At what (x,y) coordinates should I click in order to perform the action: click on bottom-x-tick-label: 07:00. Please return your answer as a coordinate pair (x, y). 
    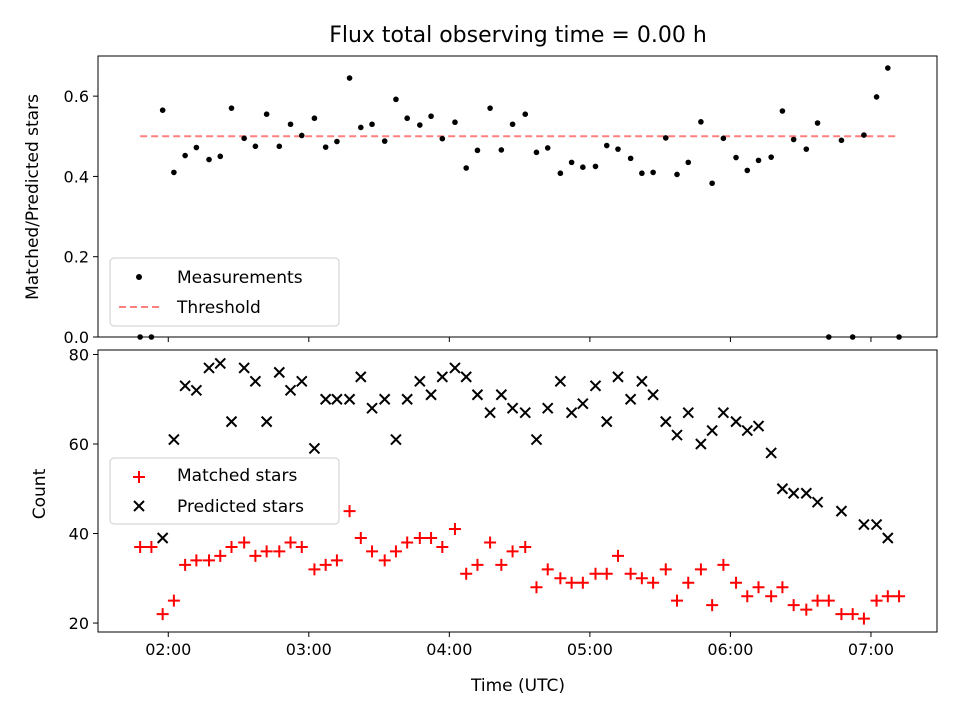
    Looking at the image, I should click on (871, 649).